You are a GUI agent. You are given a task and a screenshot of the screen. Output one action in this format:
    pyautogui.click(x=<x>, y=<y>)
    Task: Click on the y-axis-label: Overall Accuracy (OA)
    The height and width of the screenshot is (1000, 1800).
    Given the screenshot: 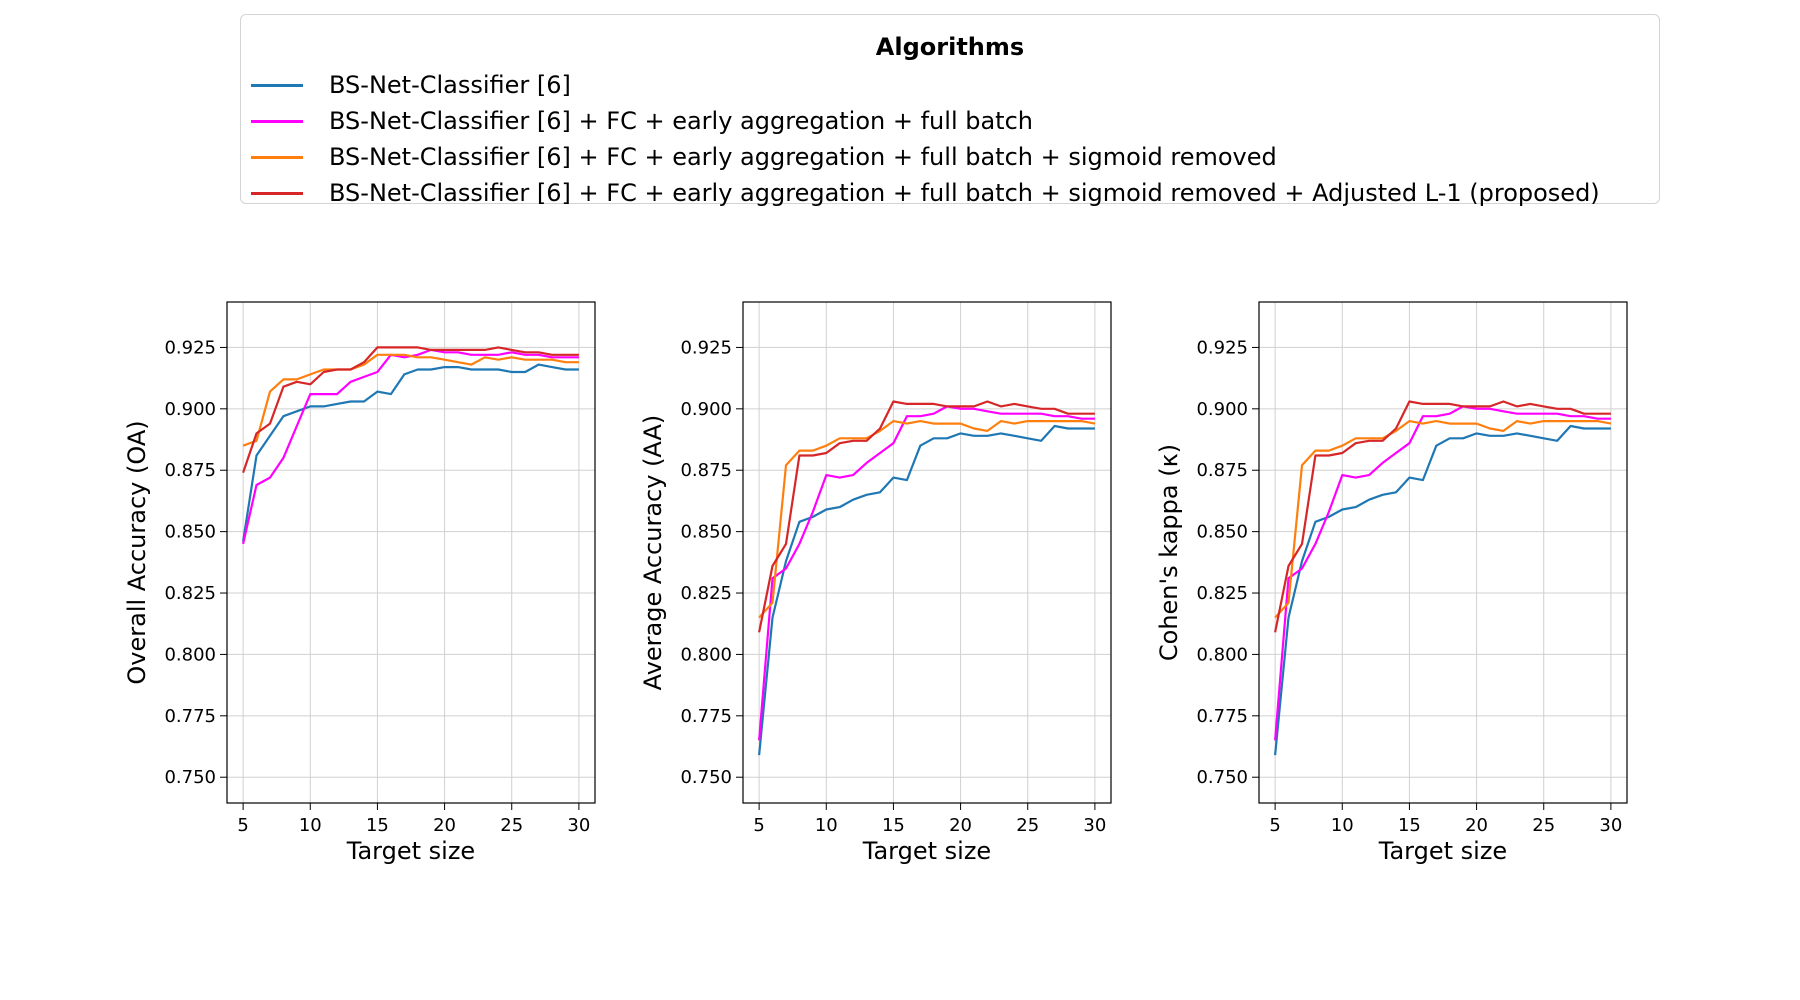 What is the action you would take?
    pyautogui.click(x=137, y=552)
    